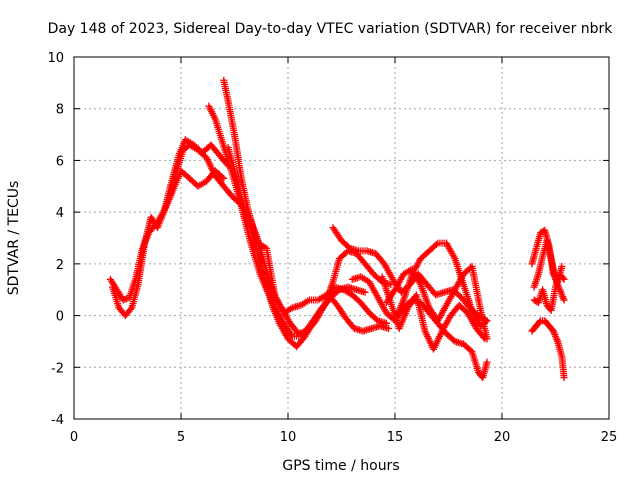 The height and width of the screenshot is (480, 640). I want to click on x-tick-label: 10, so click(288, 437).